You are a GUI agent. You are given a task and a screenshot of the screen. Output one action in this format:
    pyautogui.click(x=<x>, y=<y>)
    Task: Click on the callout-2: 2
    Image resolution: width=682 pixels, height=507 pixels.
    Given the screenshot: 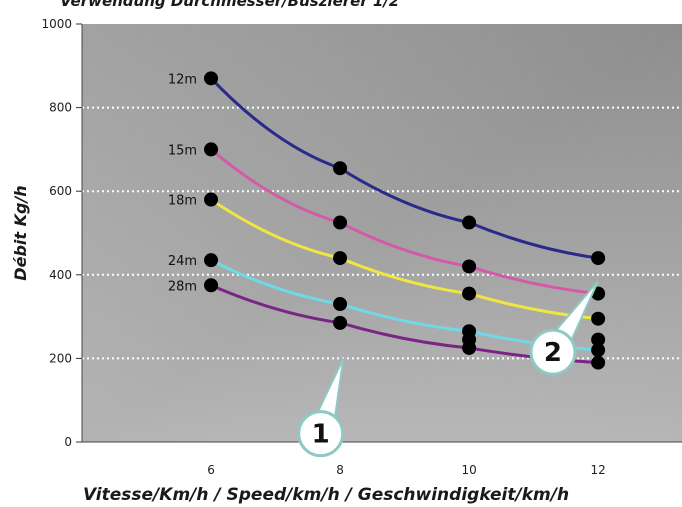 What is the action you would take?
    pyautogui.click(x=564, y=328)
    